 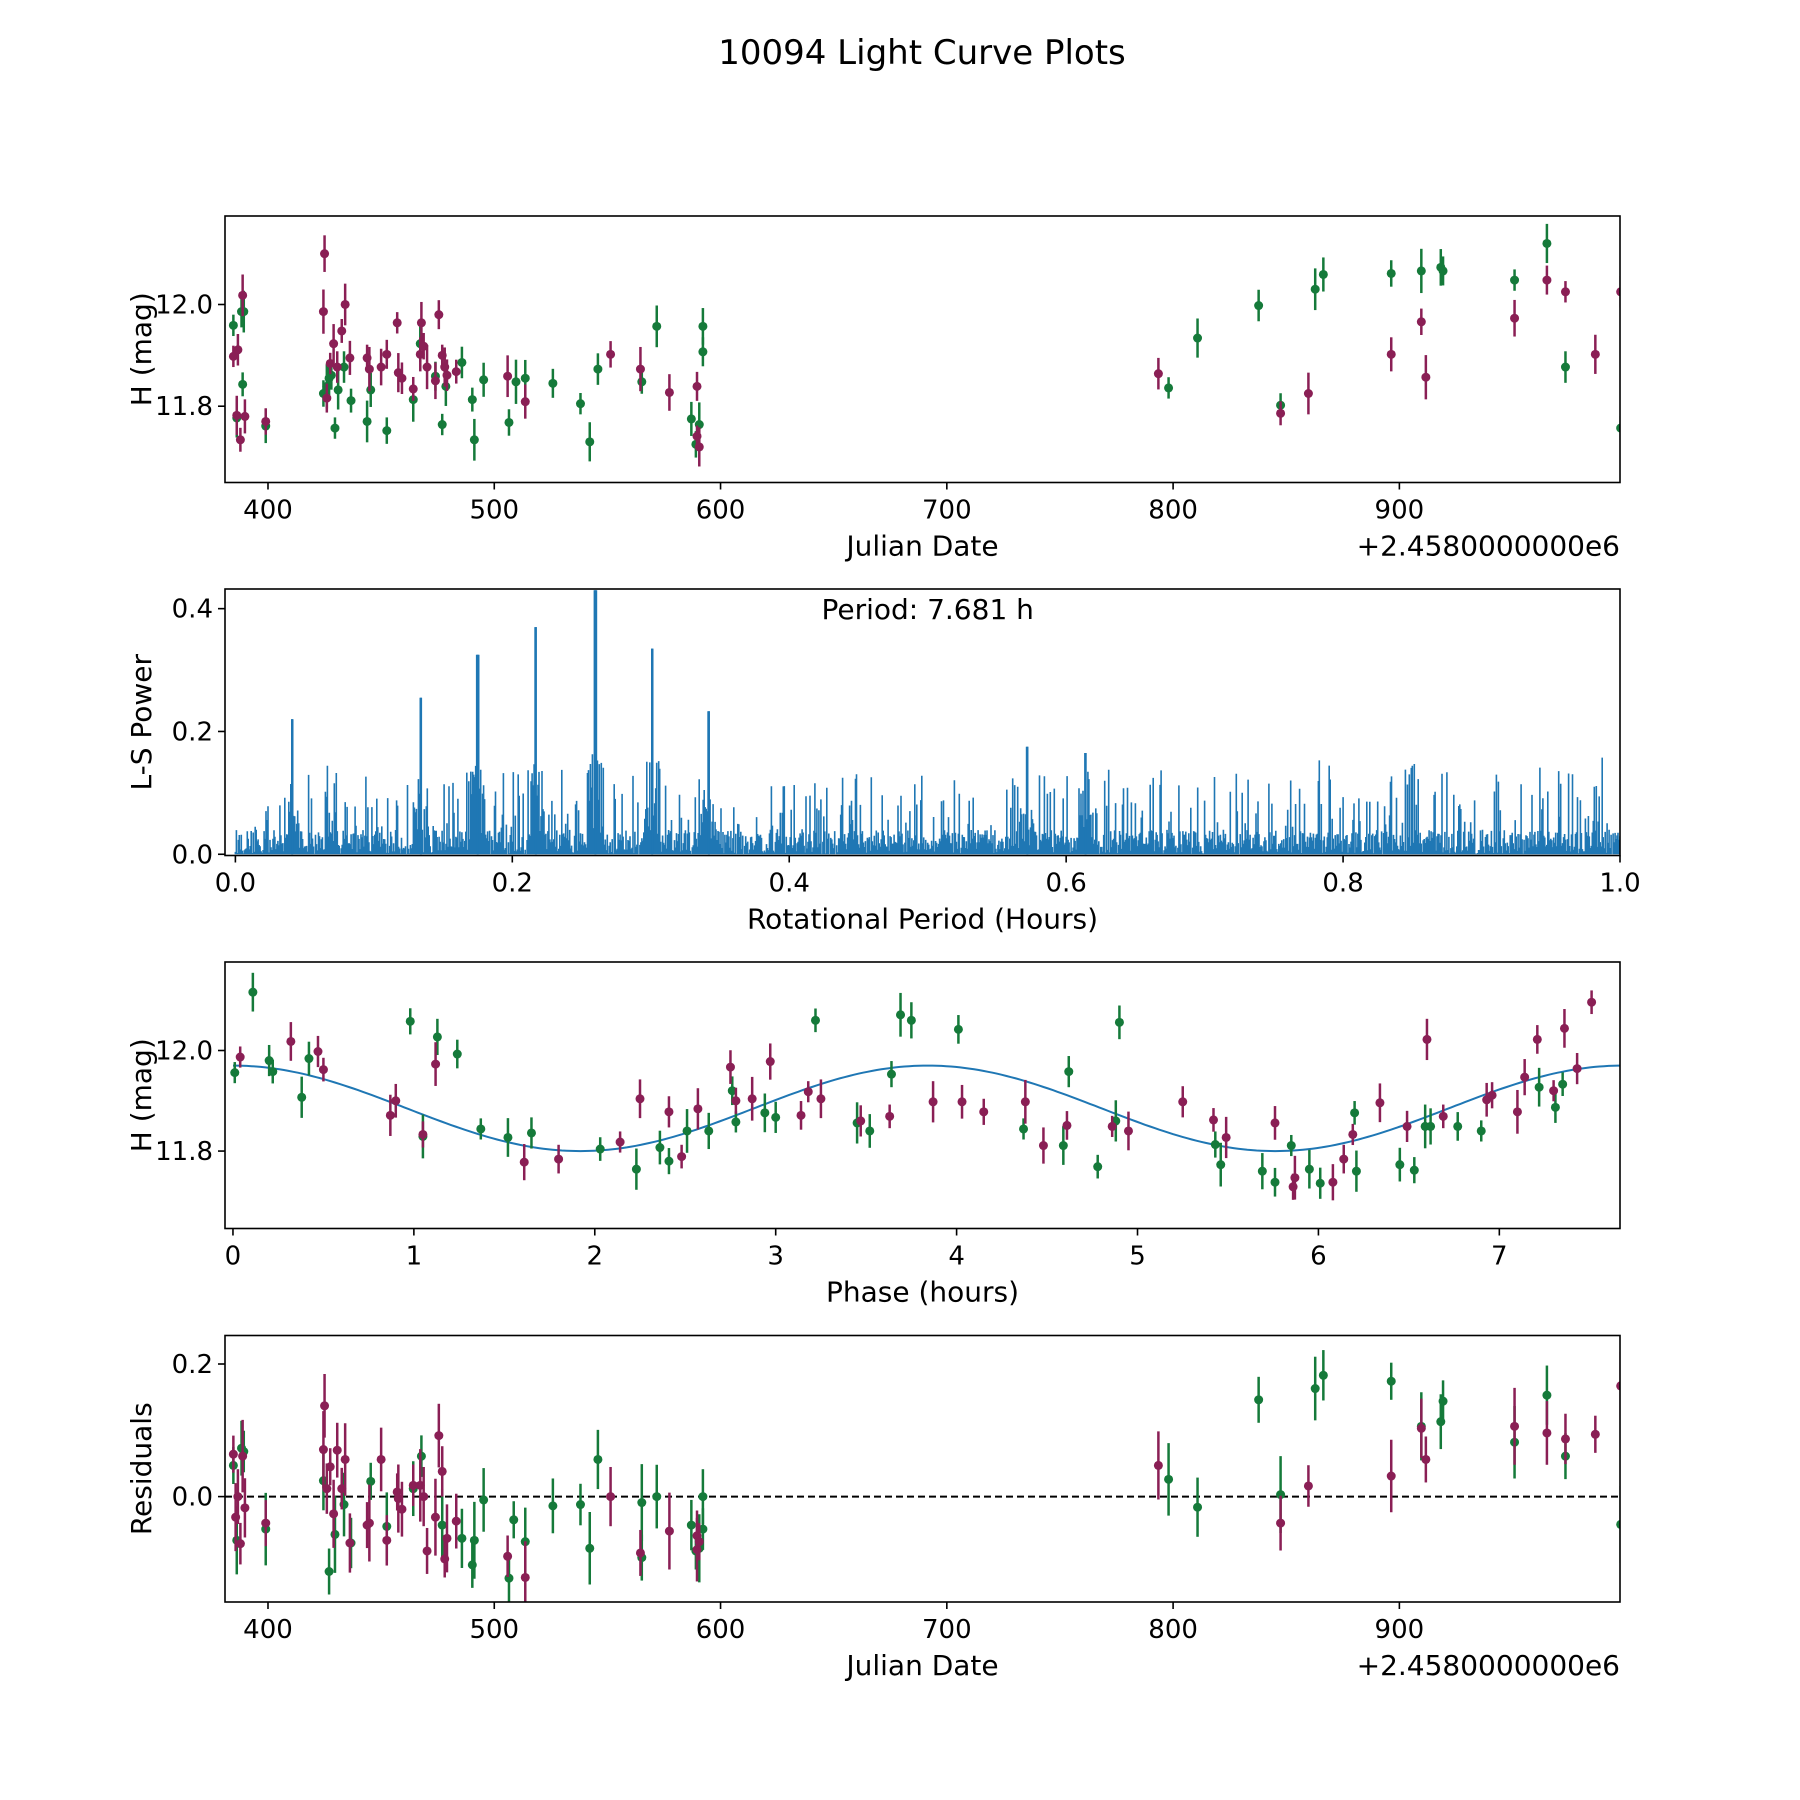 I want to click on phased-plot-area, so click(x=925, y=1086).